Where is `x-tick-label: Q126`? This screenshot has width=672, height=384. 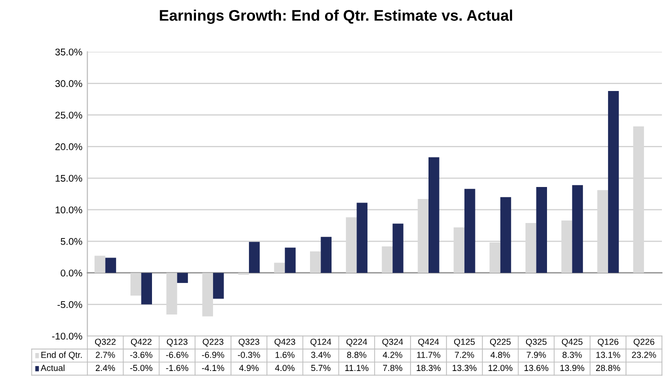
x-tick-label: Q126 is located at coordinates (608, 342).